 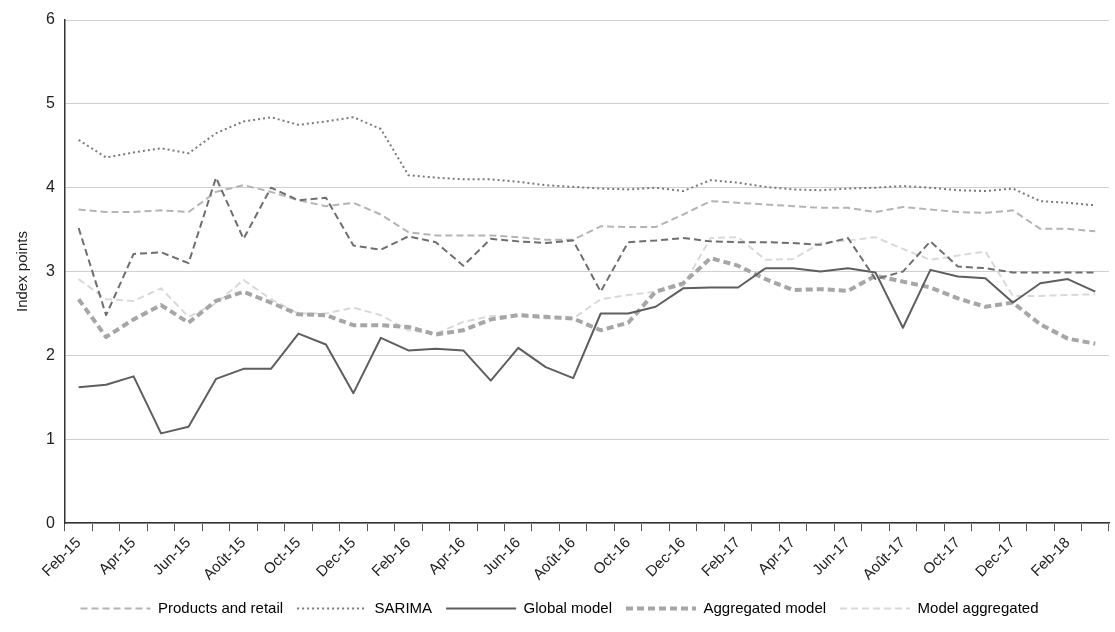 I want to click on y-tick-label: 3, so click(x=50, y=270).